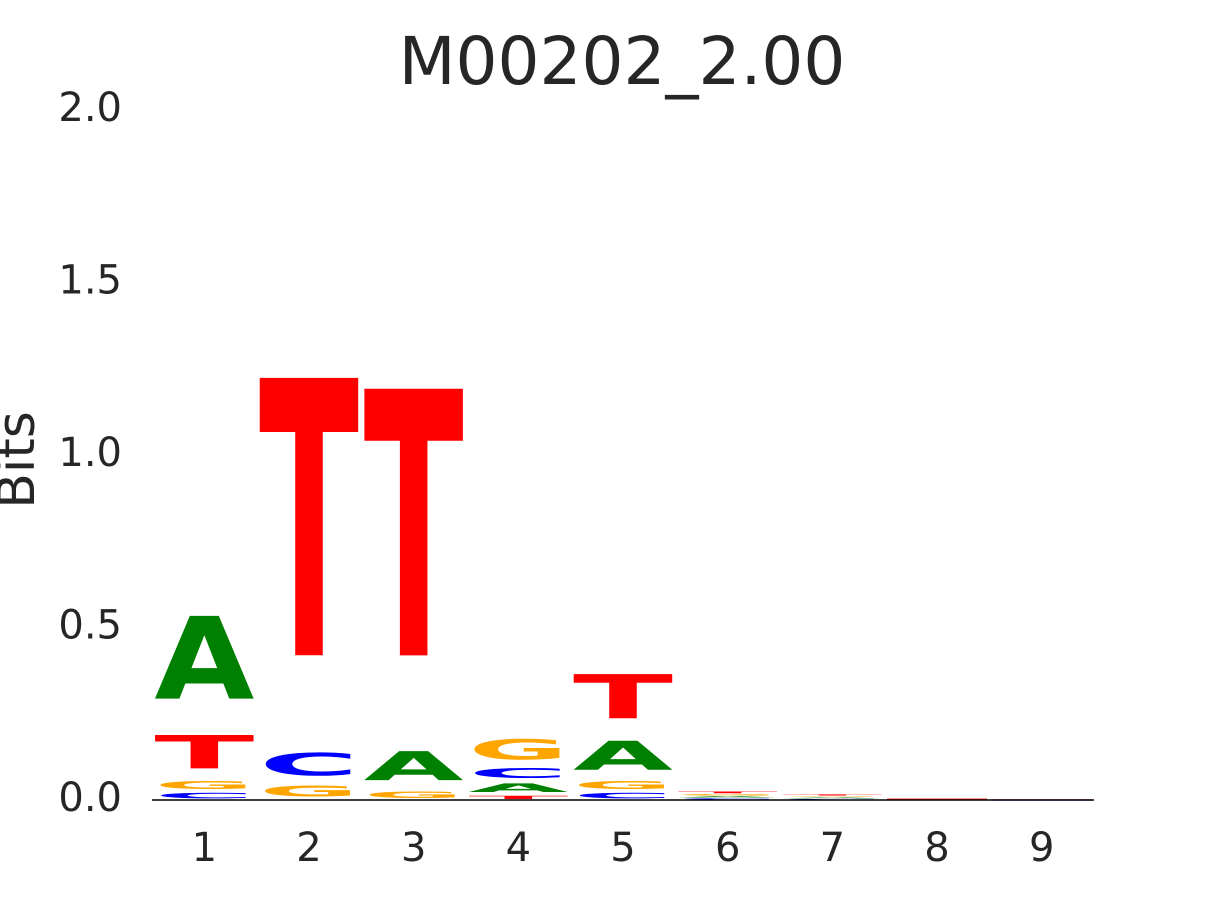  I want to click on x-tick-label: 5, so click(622, 848).